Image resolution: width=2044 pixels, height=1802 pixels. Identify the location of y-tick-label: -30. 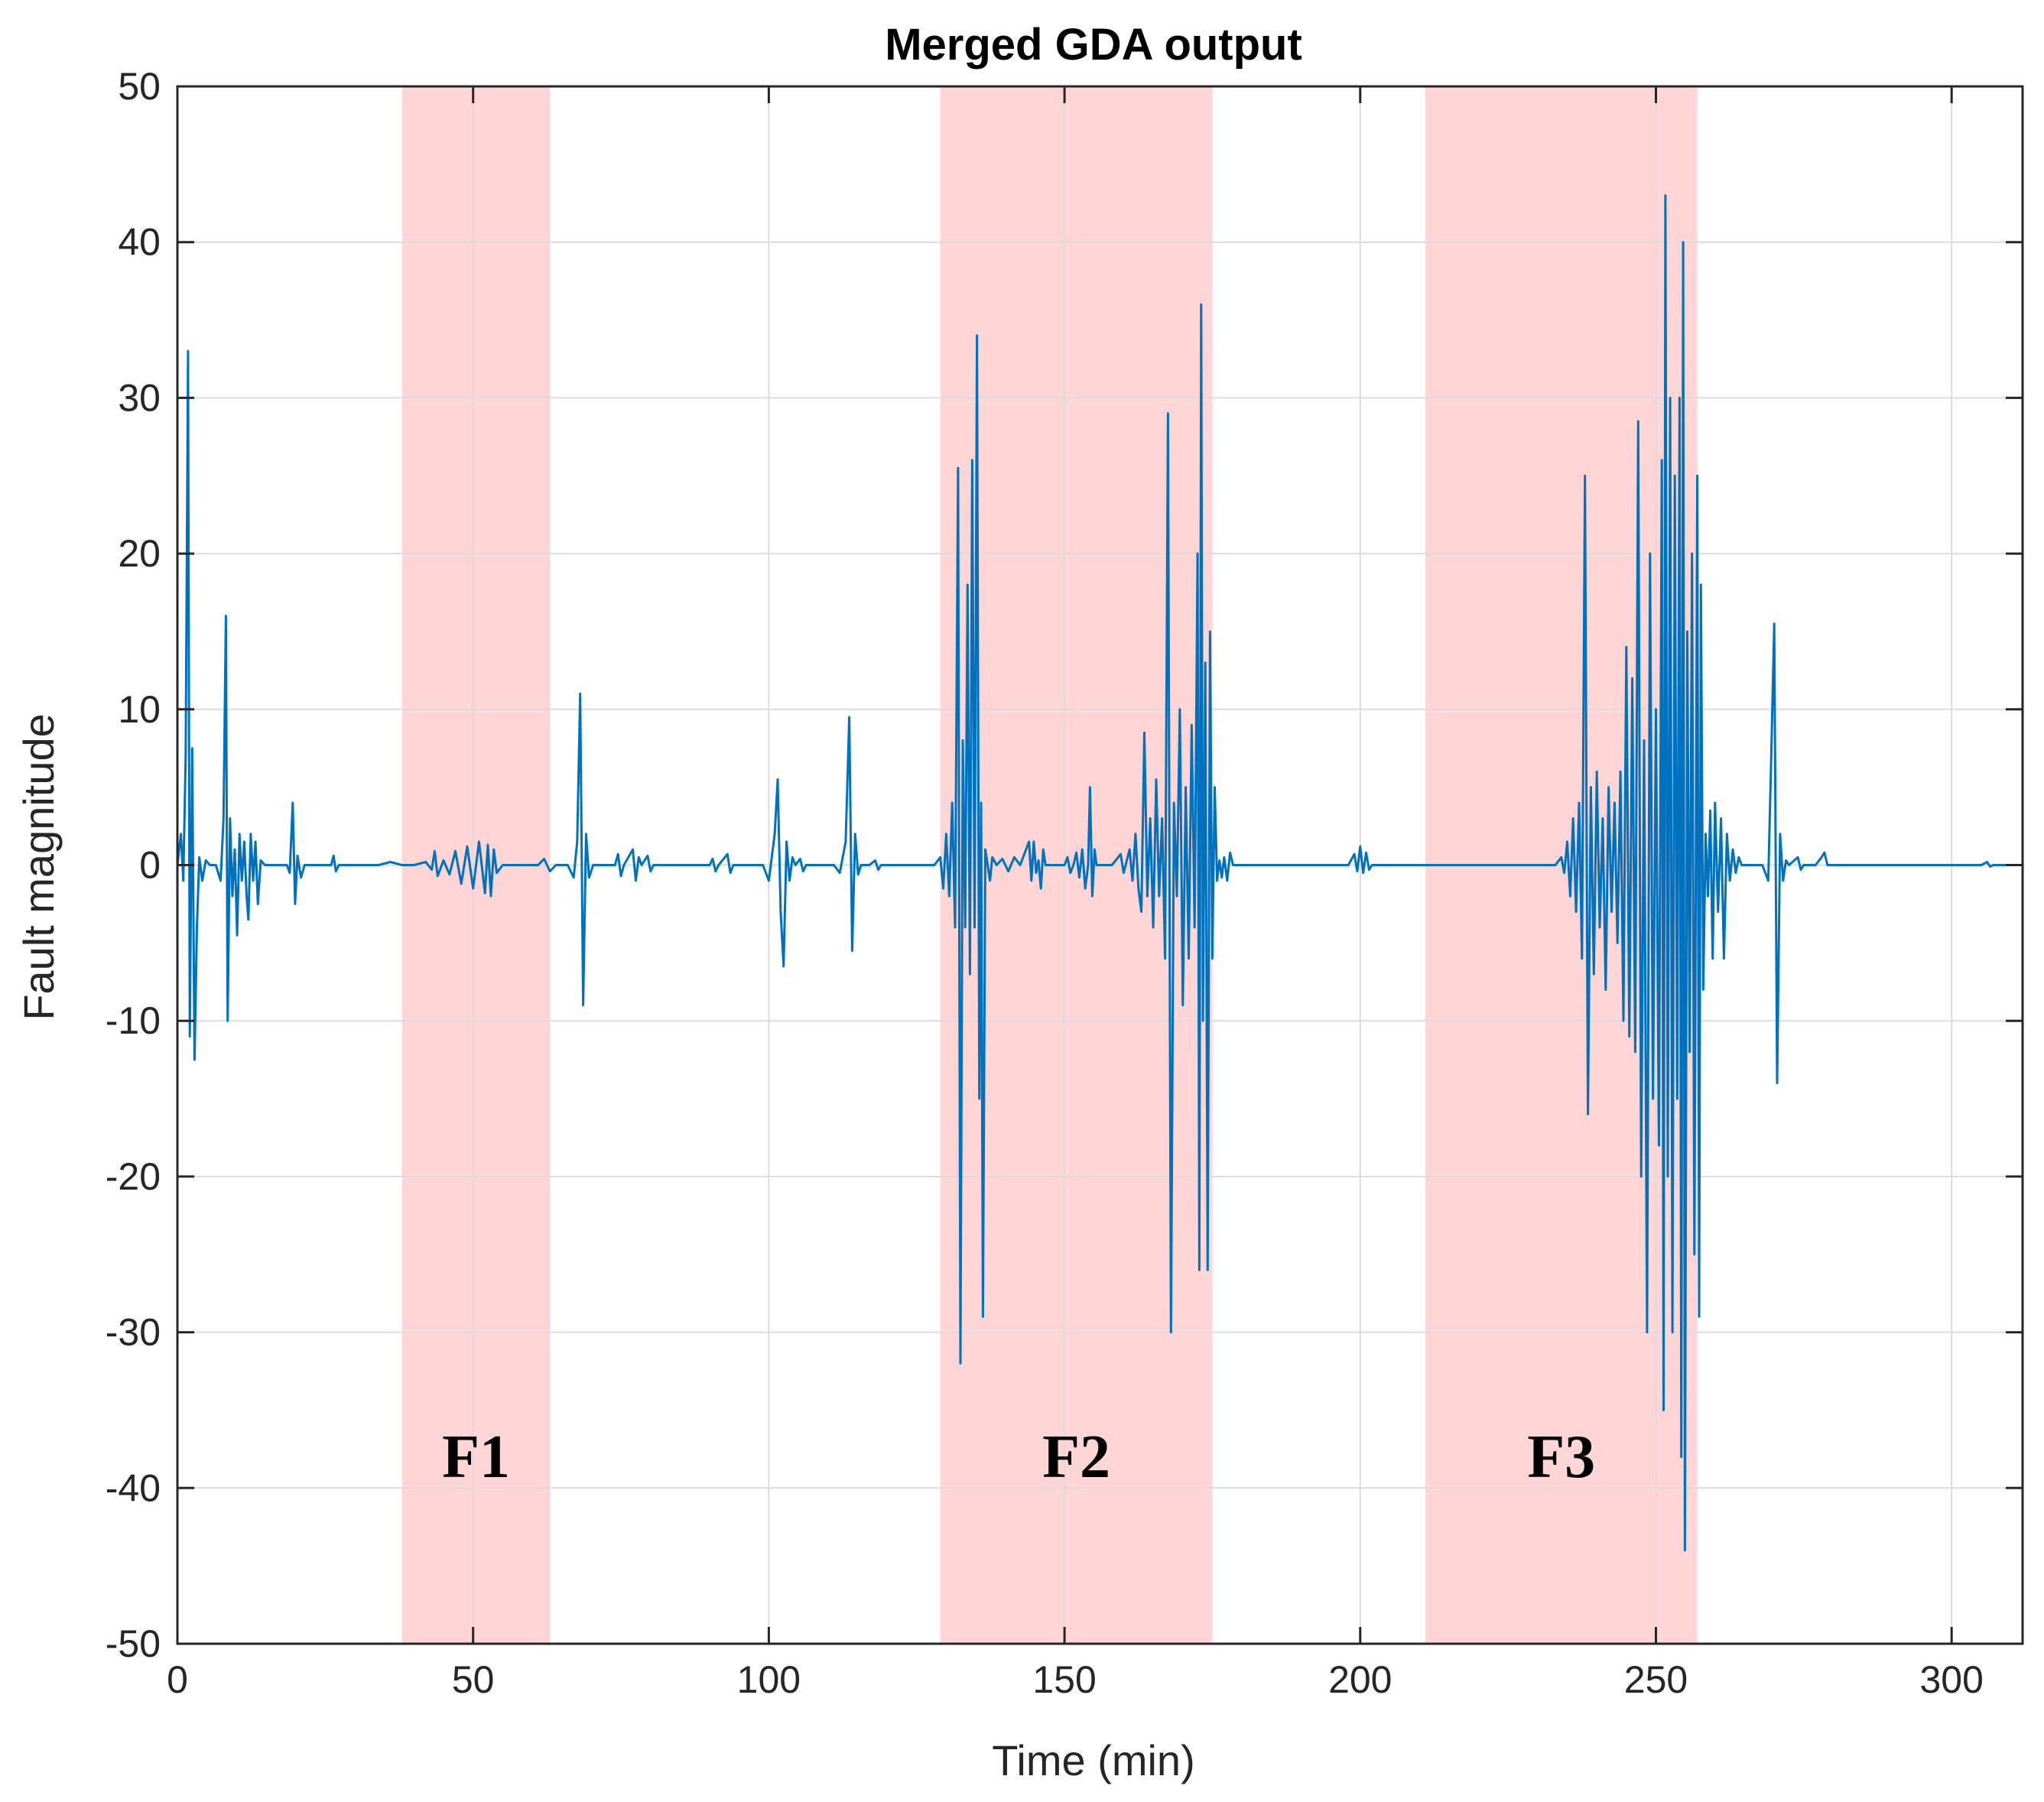
(133, 1332).